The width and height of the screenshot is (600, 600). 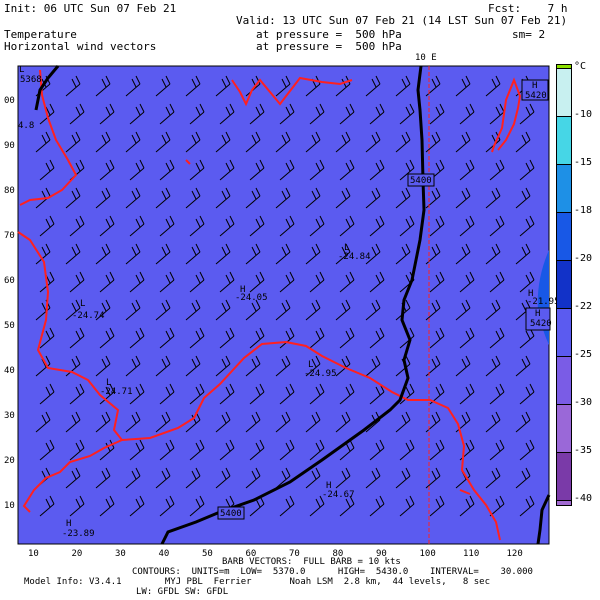 I want to click on contour-label-text: 5368, so click(x=31, y=80).